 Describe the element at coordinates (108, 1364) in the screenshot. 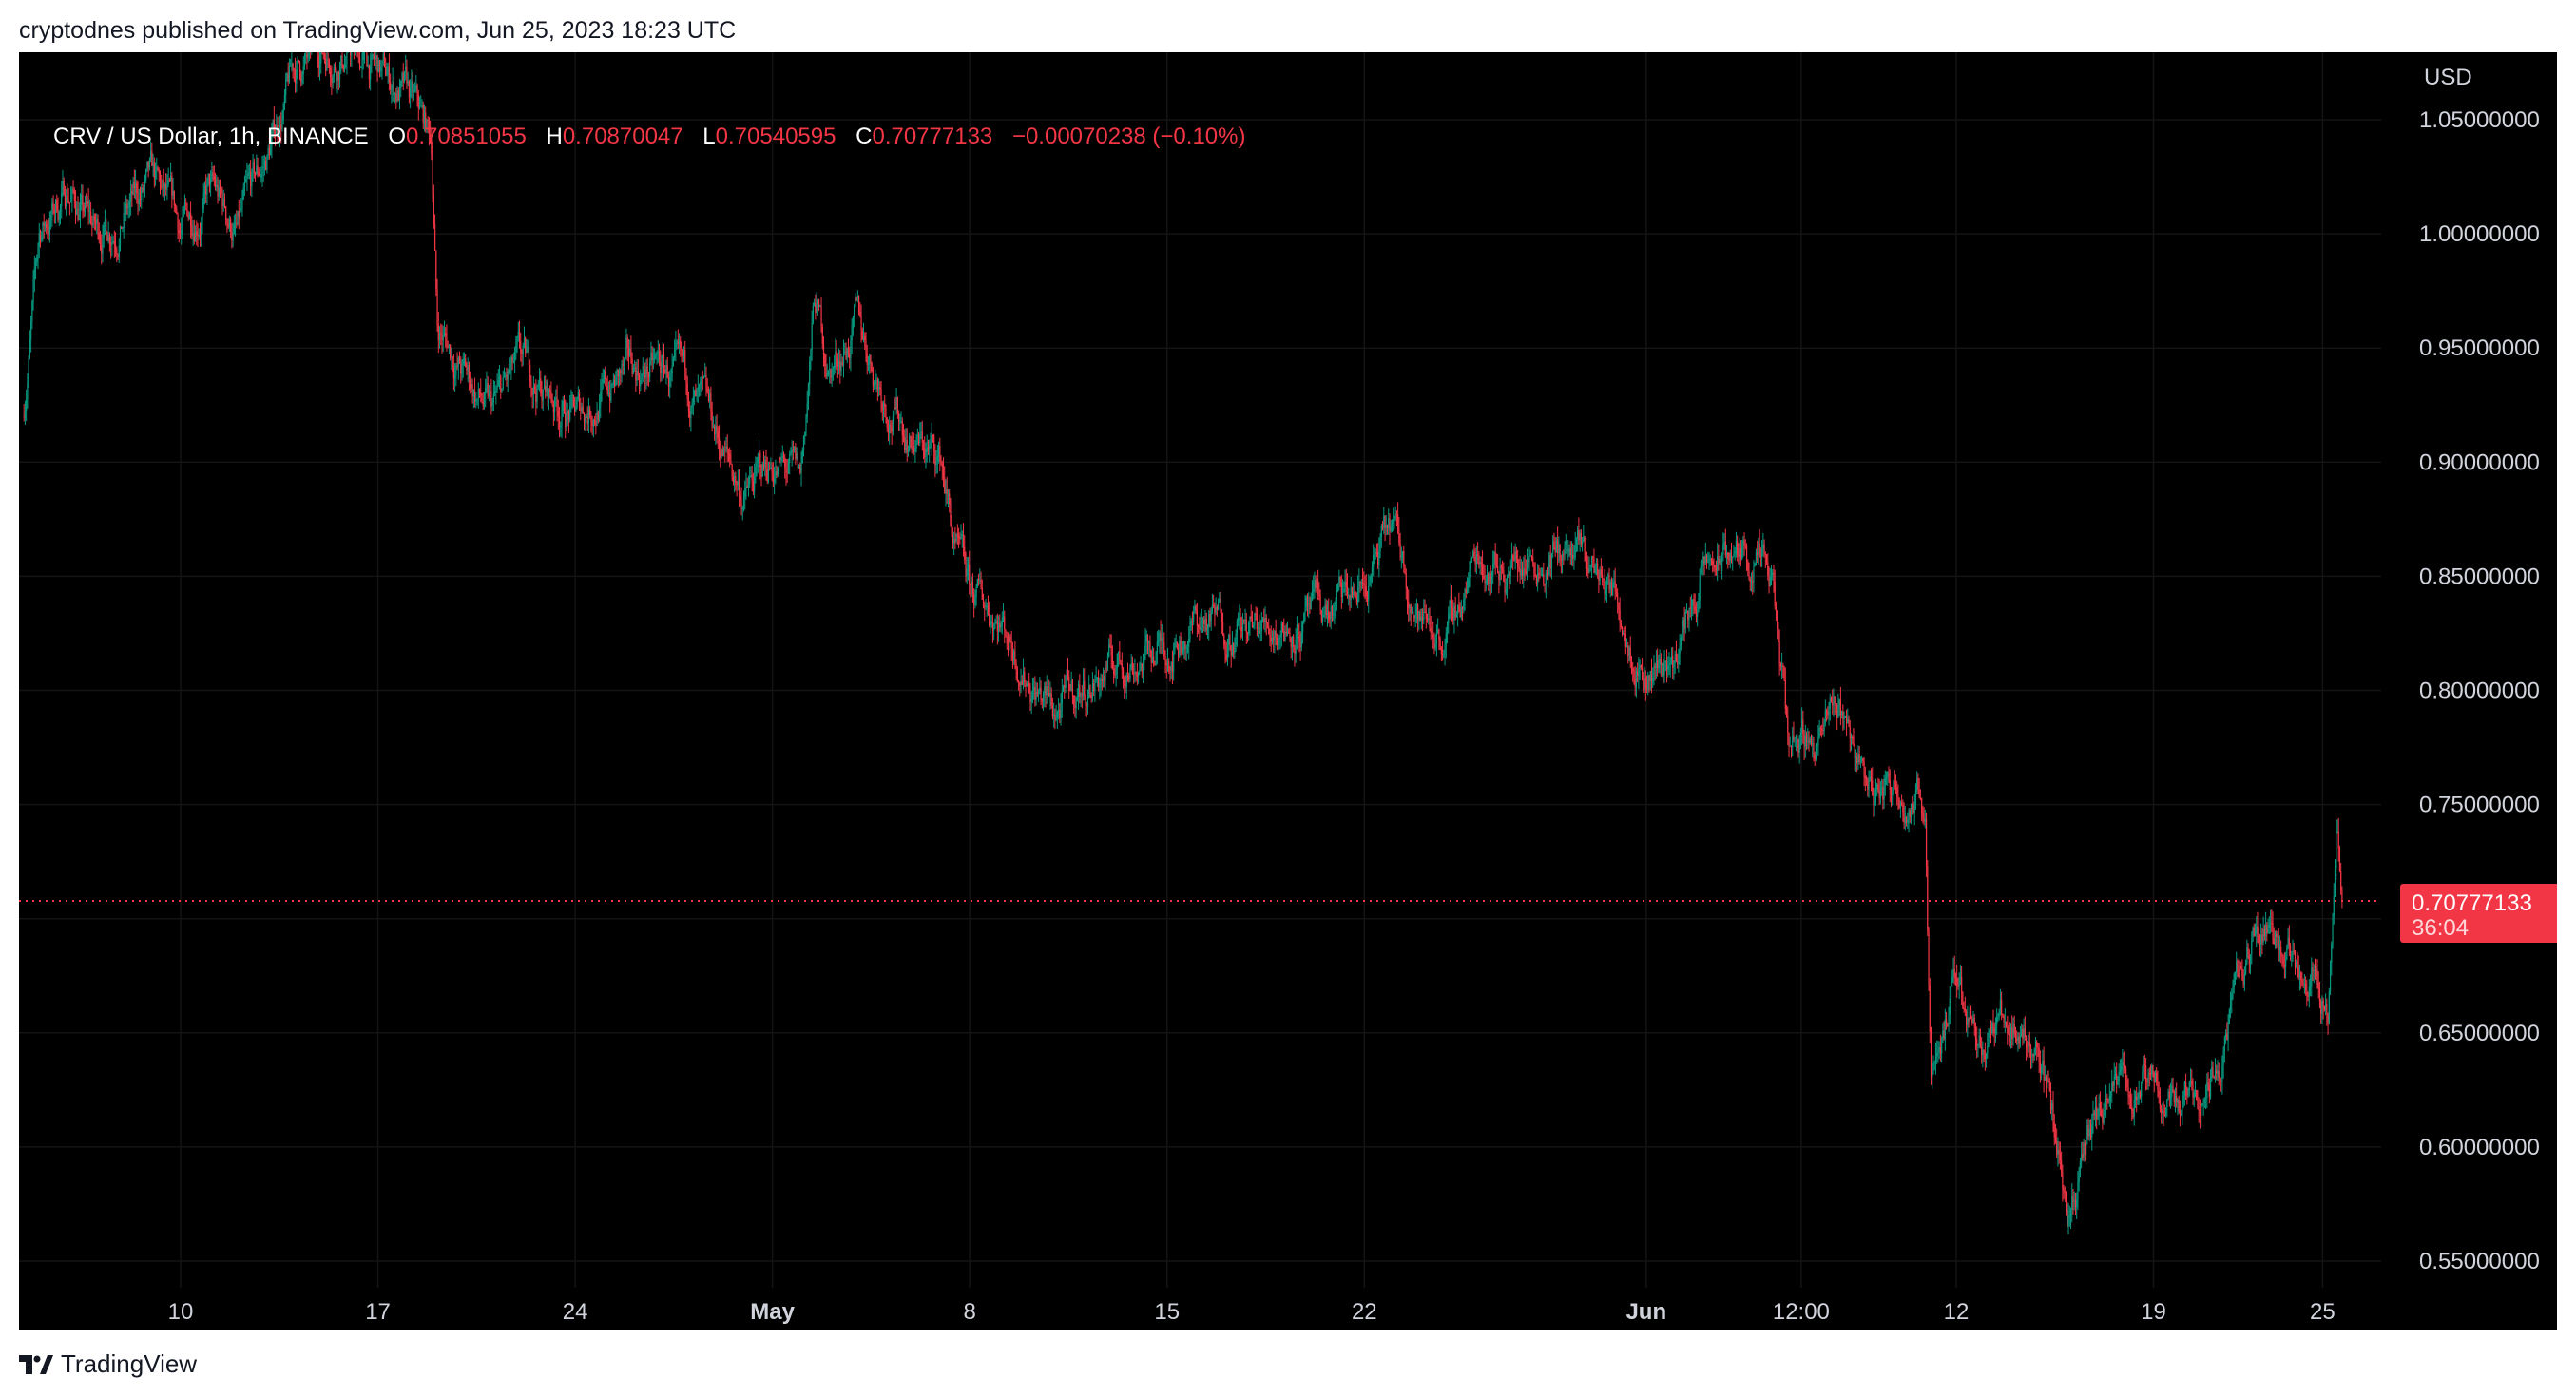

I see `tradingview-logo: TradingView` at that location.